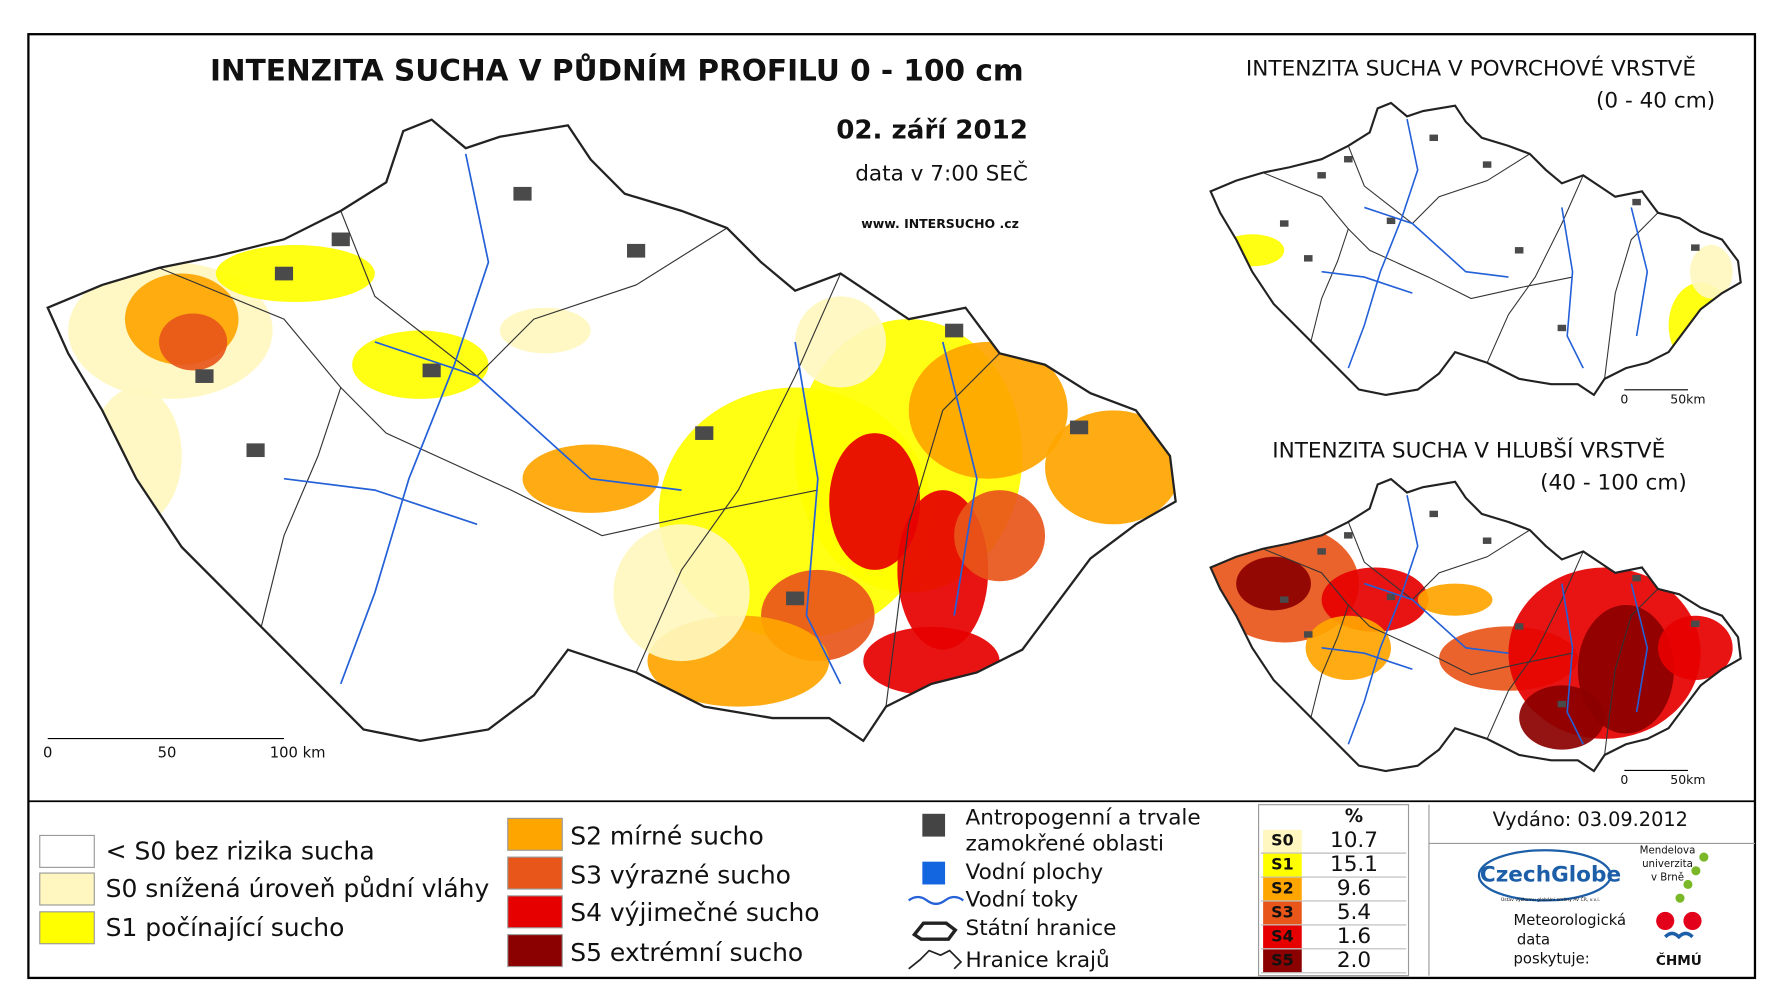 The image size is (1772, 1003). I want to click on region-border-icon, so click(935, 959).